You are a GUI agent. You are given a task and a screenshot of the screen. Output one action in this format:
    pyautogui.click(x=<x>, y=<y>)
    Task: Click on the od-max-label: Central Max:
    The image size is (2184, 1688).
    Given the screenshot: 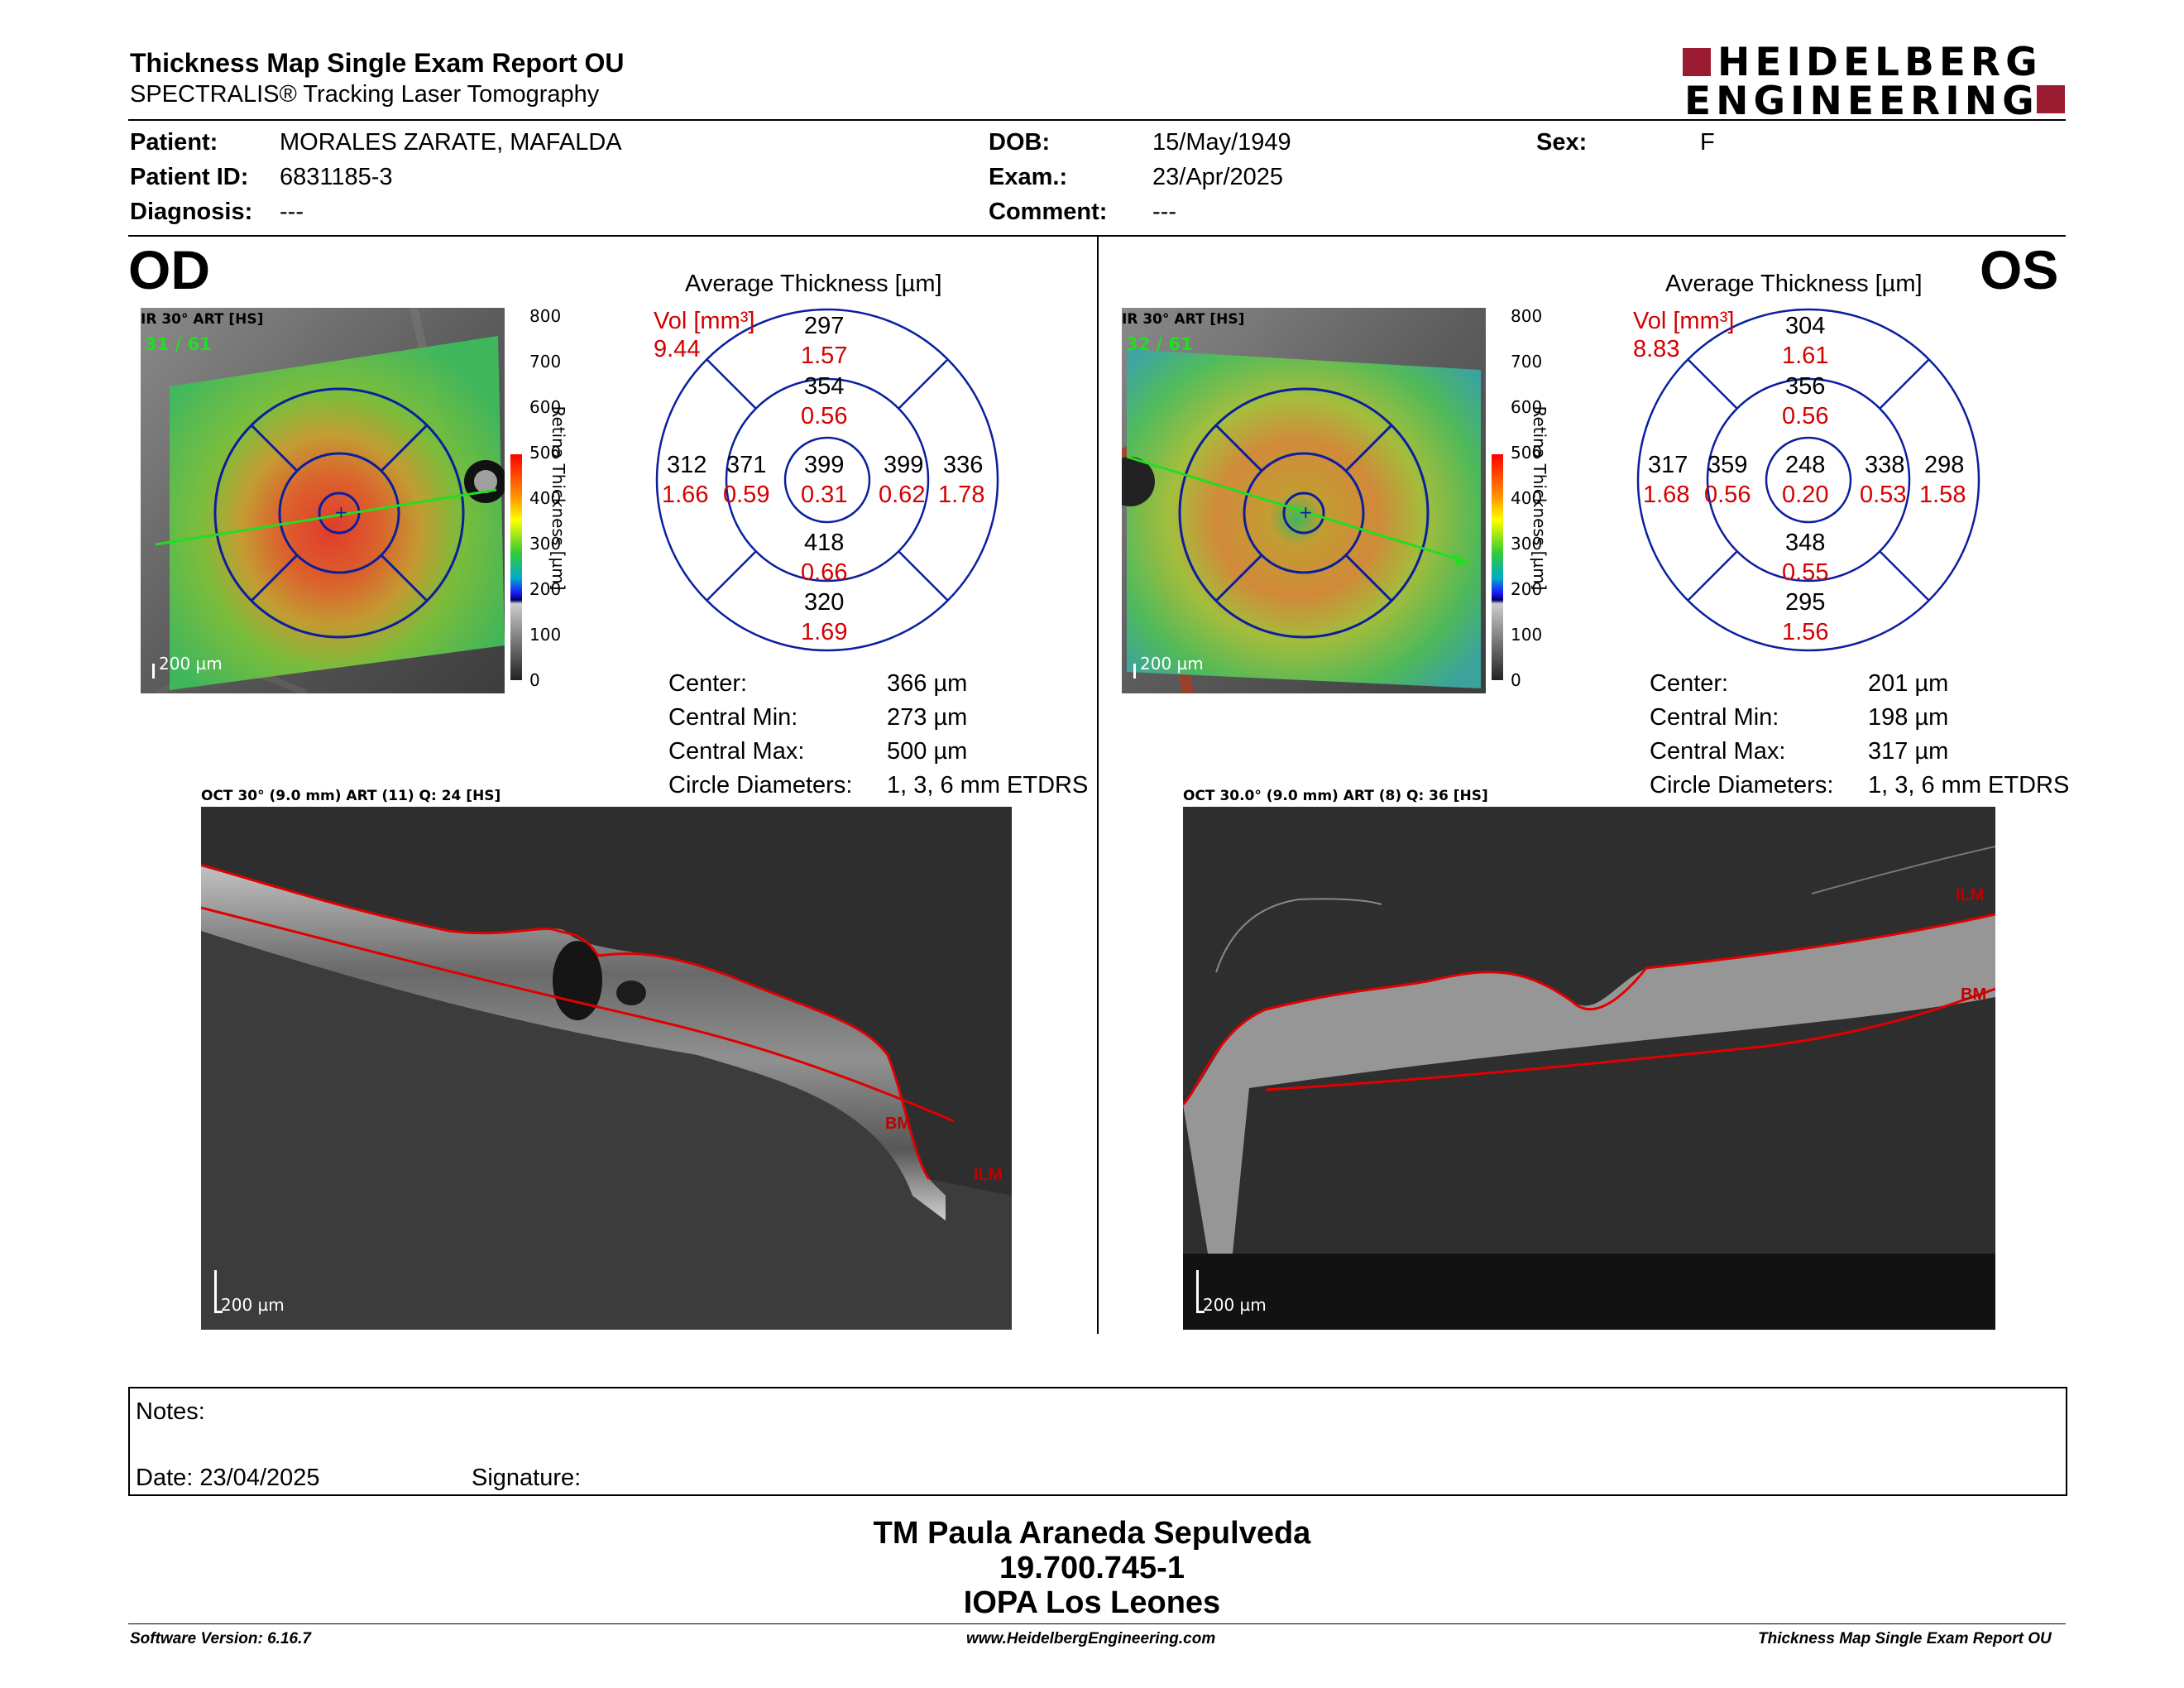 What is the action you would take?
    pyautogui.click(x=736, y=751)
    